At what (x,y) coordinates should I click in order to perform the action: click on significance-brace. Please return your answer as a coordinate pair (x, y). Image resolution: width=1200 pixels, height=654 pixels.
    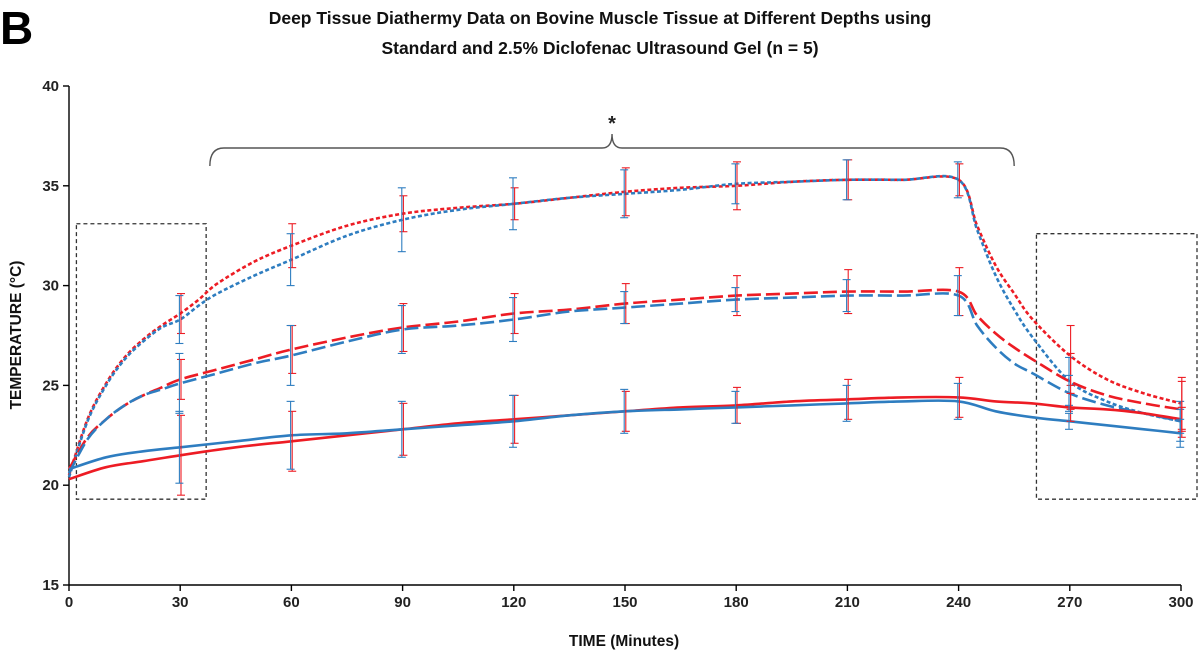
    Looking at the image, I should click on (612, 150).